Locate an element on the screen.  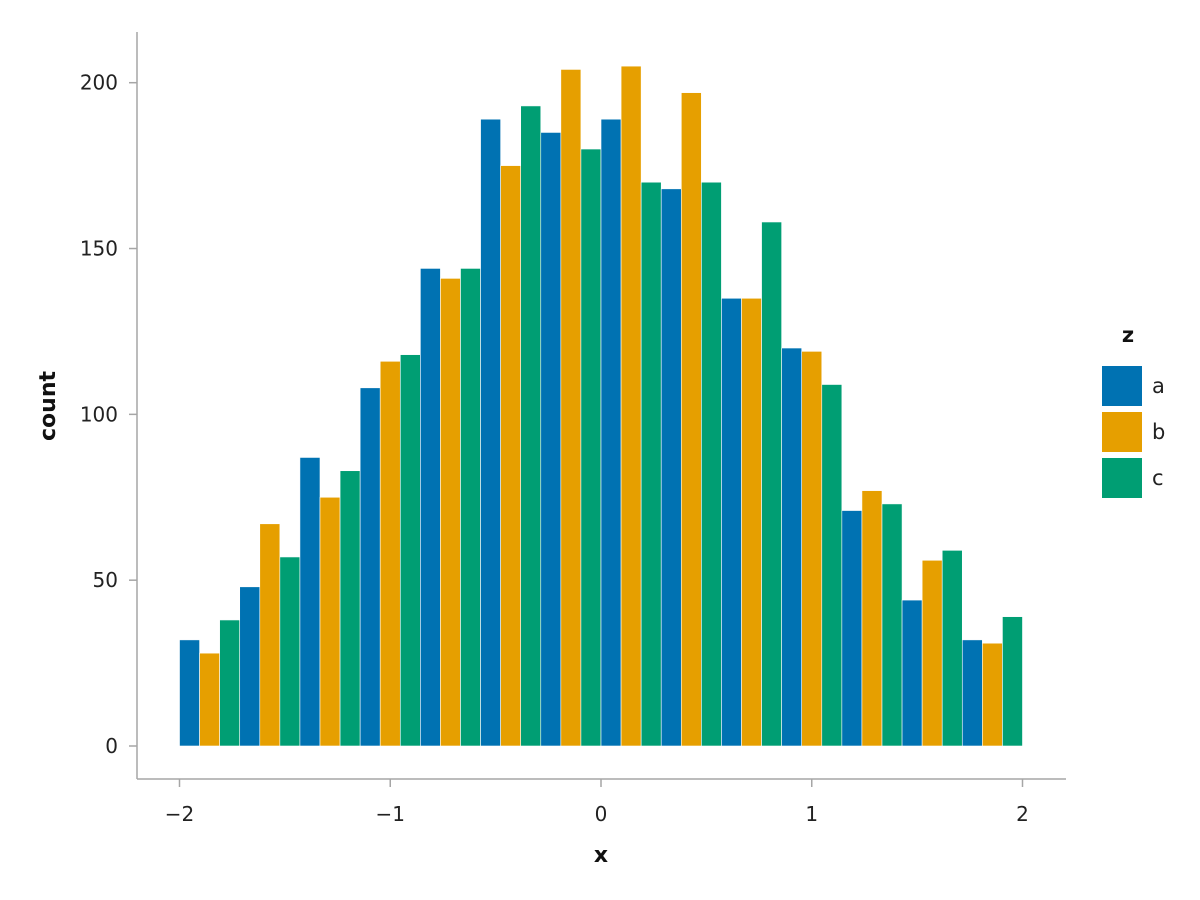
legend-swatch-b is located at coordinates (1122, 432).